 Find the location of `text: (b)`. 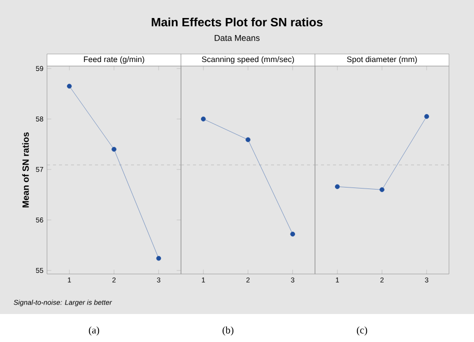

text: (b) is located at coordinates (228, 331).